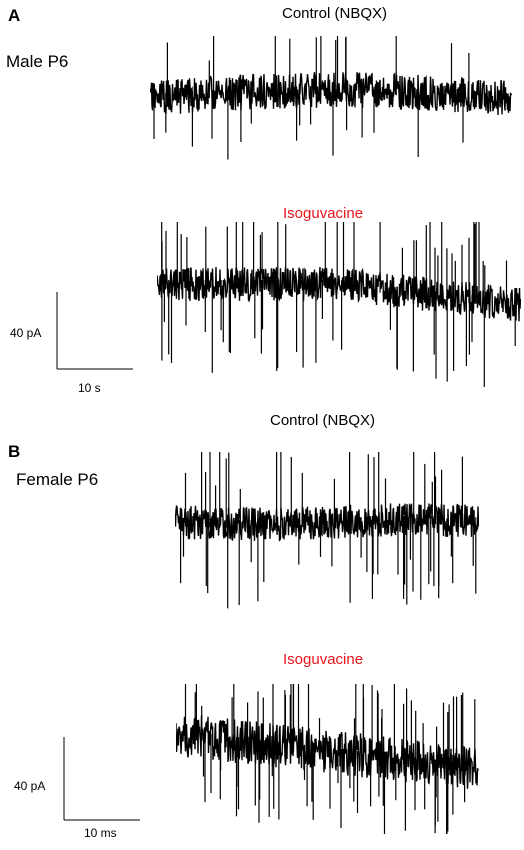  What do you see at coordinates (14, 15) in the screenshot?
I see `panel-letter-a: A` at bounding box center [14, 15].